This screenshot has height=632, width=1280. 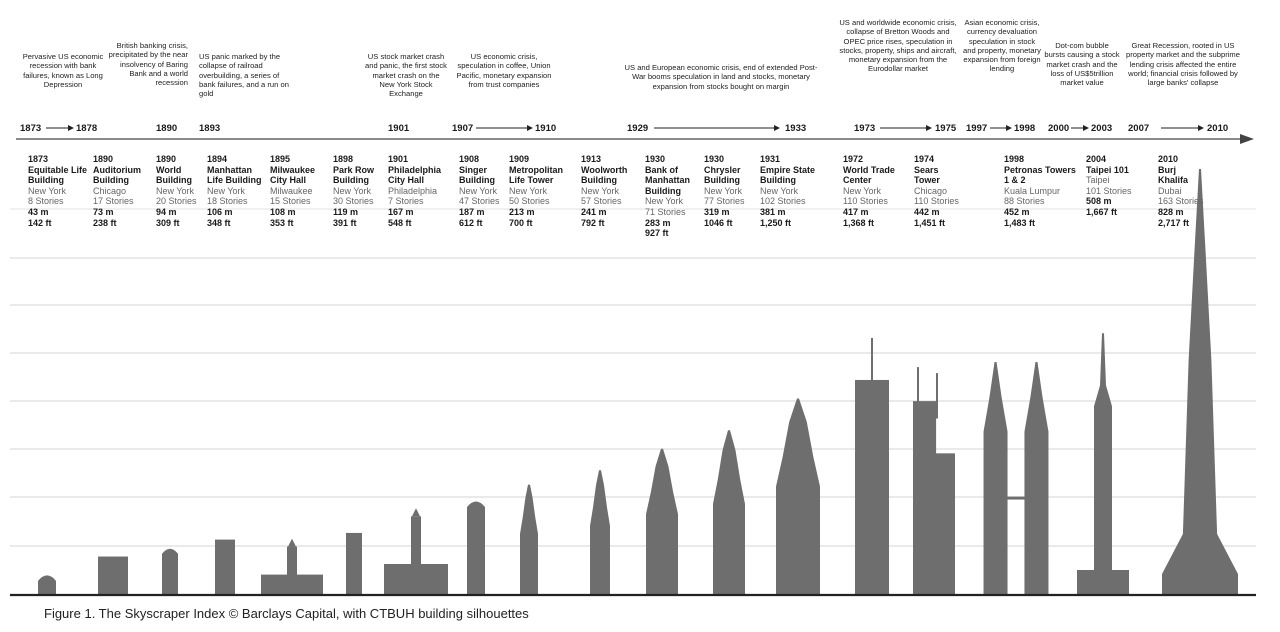 I want to click on building-height-m: 73 m, so click(x=103, y=211).